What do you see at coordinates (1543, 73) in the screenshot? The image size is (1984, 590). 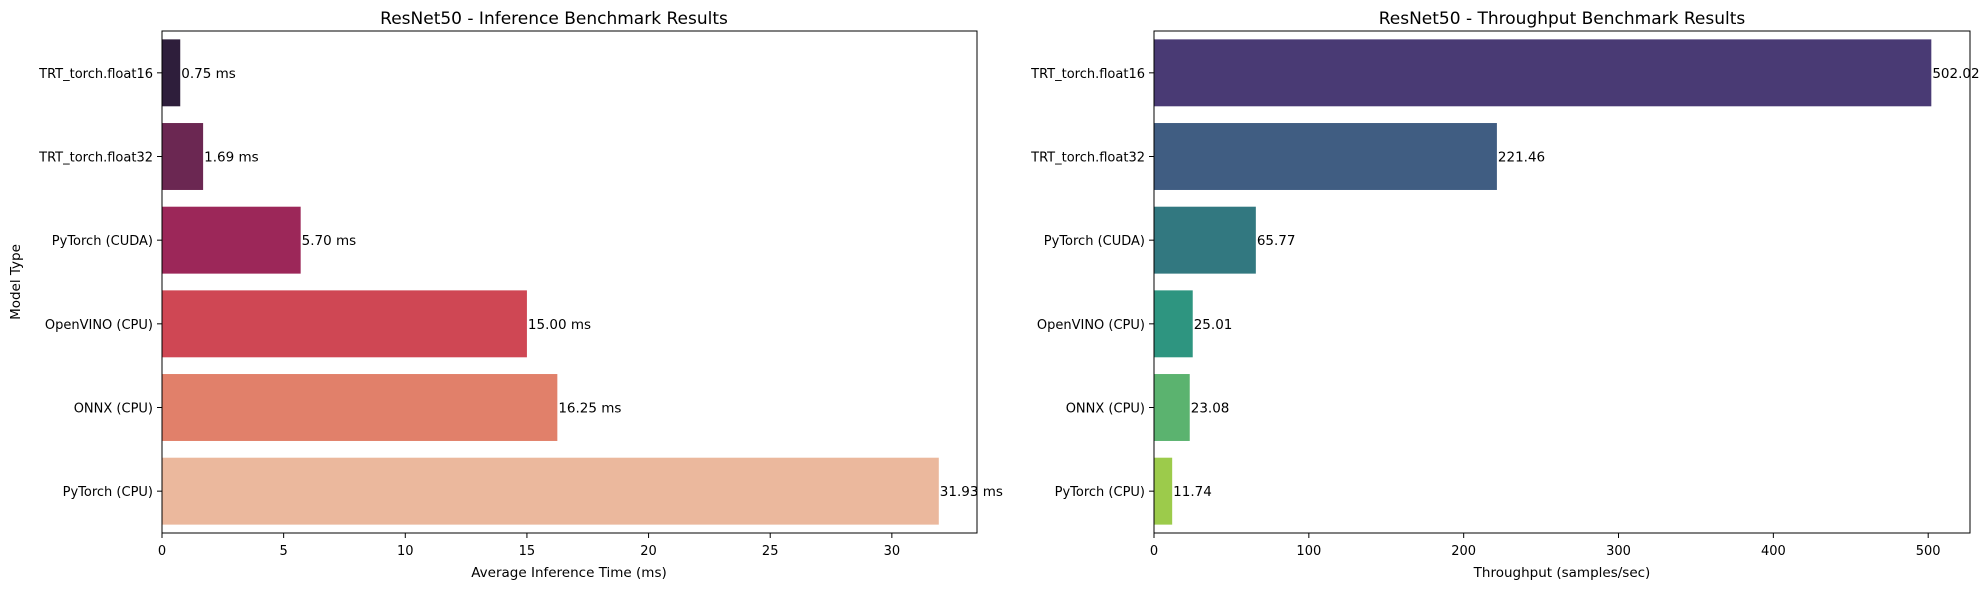 I see `throughput-bar-trt-torch-float16` at bounding box center [1543, 73].